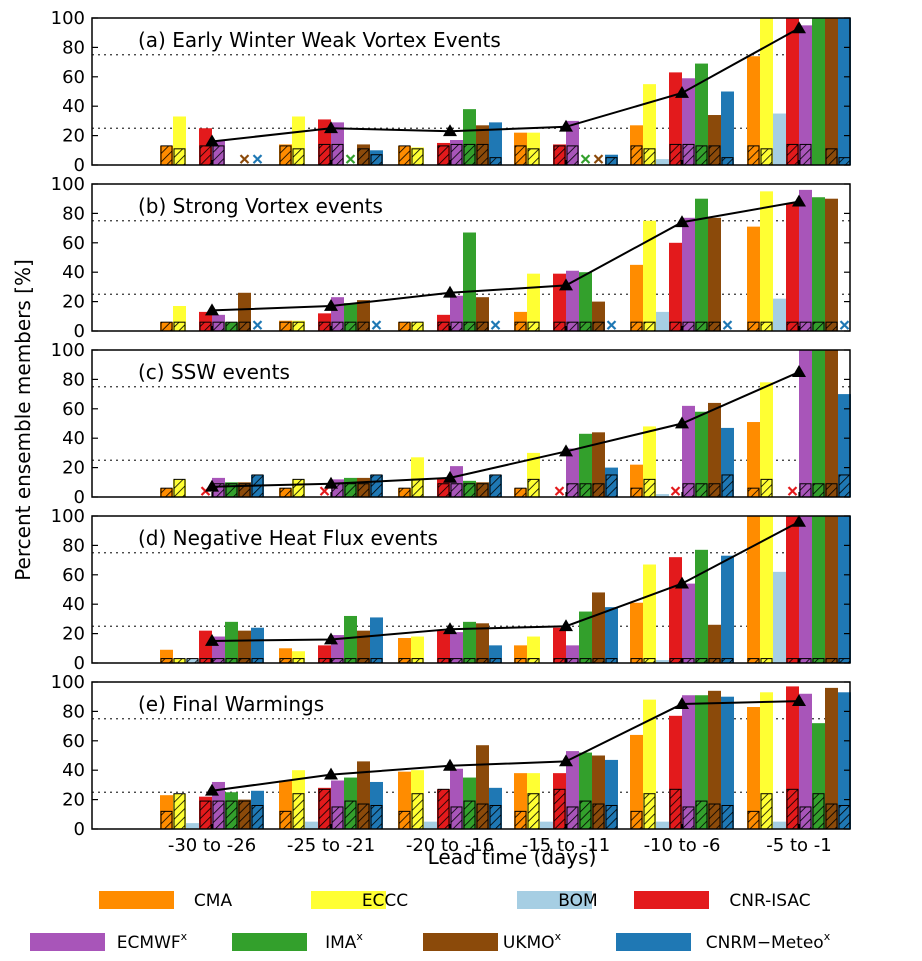 The image size is (922, 961). I want to click on hatched-bar-cnrm−meteo-1, so click(376, 817).